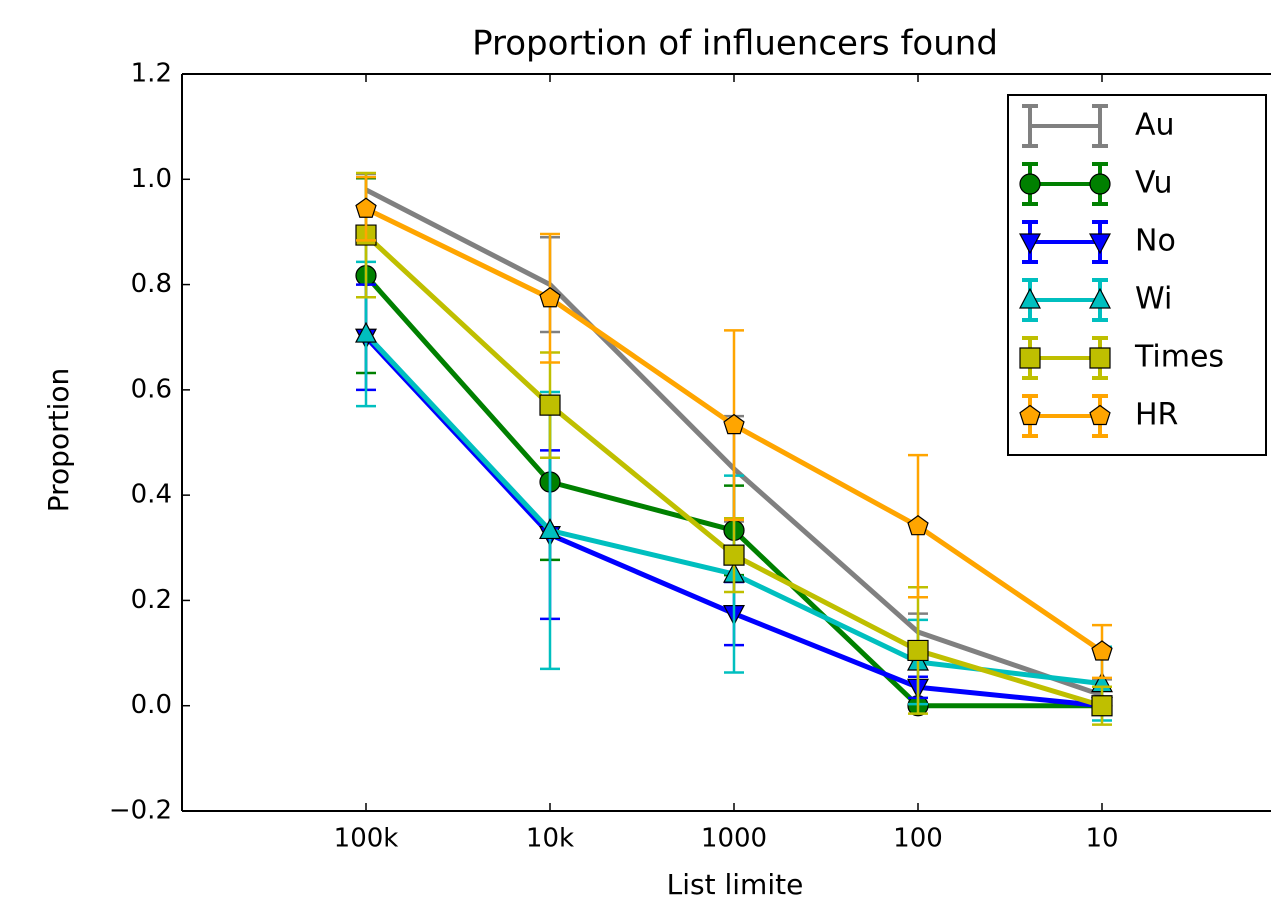 Image resolution: width=1271 pixels, height=918 pixels. I want to click on y-tick-label: 1.2, so click(151, 74).